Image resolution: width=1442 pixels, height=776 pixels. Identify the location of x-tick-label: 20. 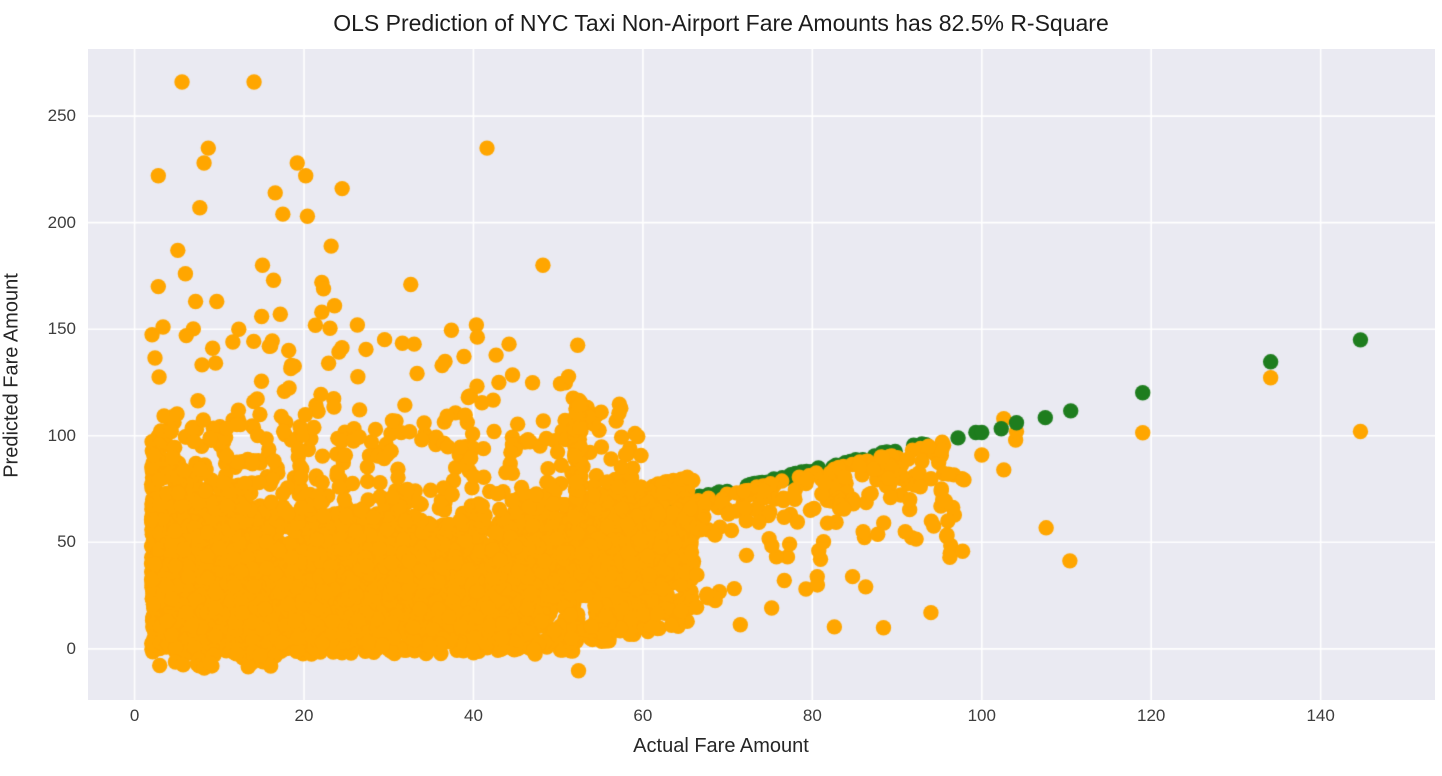
(304, 715).